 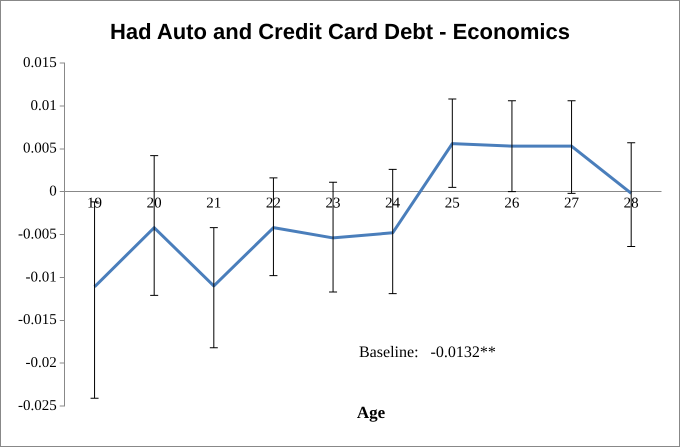 I want to click on y-tick-label: 0, so click(x=53, y=192).